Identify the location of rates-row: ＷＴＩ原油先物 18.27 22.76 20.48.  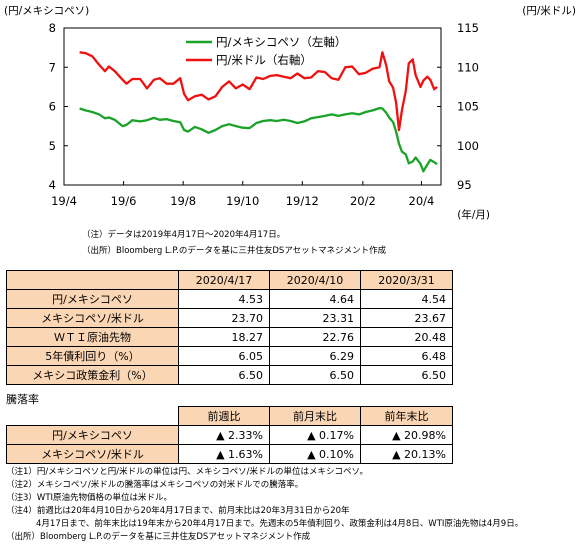
(229, 337).